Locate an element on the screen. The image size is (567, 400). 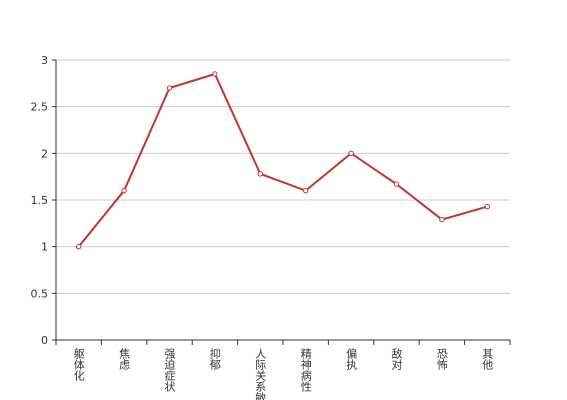
y-tick-label: 2.5 is located at coordinates (40, 107).